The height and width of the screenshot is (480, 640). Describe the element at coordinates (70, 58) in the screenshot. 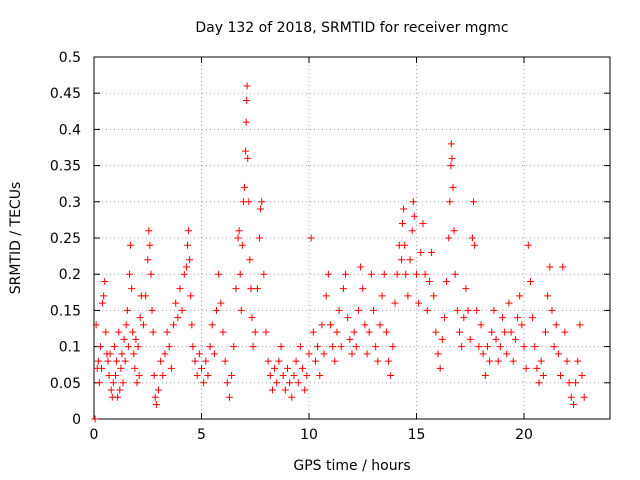

I see `y-tick-label: 0.5` at that location.